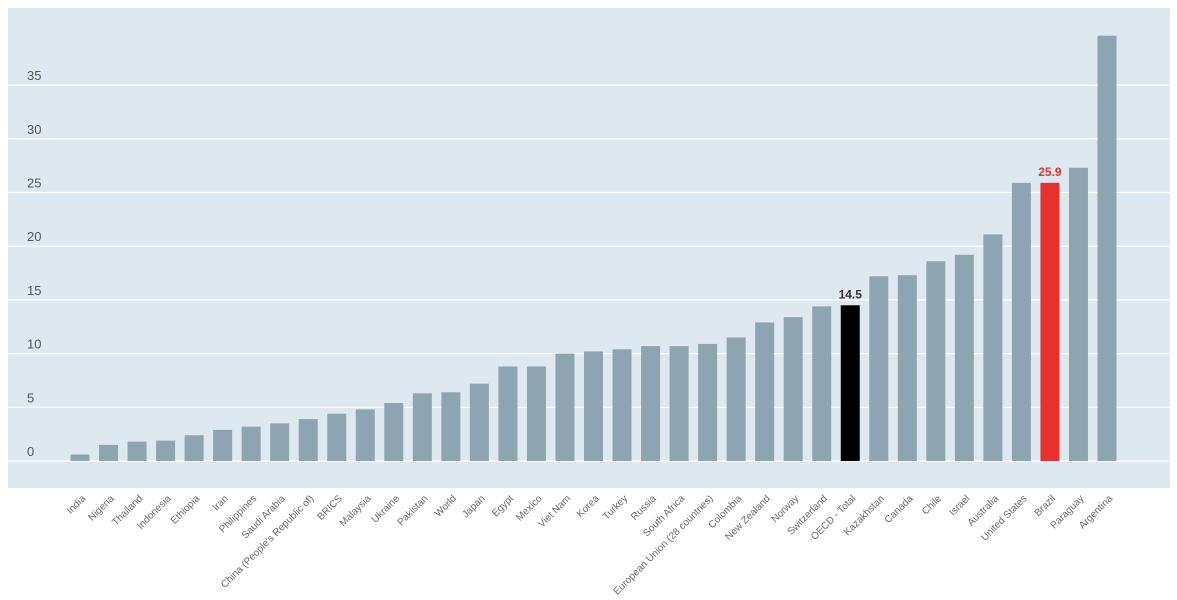  I want to click on bar-canada, so click(907, 368).